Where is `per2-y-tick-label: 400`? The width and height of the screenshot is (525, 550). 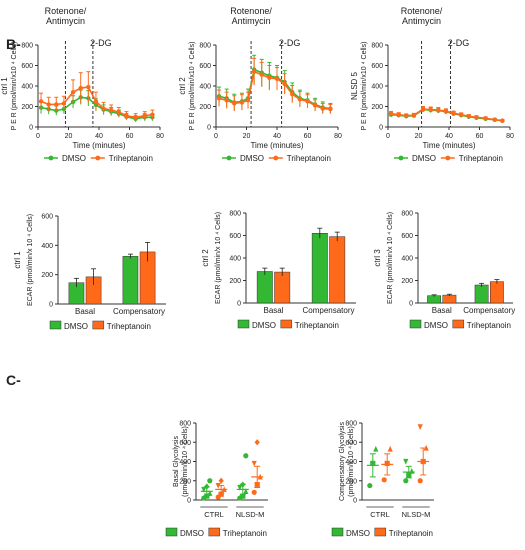
per2-y-tick-label: 400 is located at coordinates (205, 87).